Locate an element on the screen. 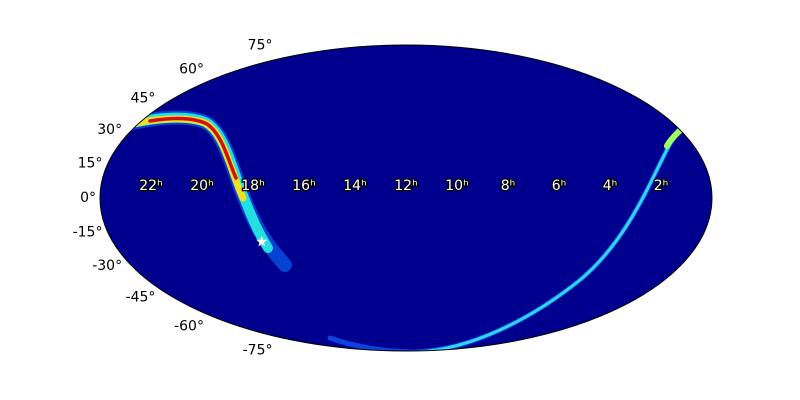 Image resolution: width=800 pixels, height=400 pixels. y-tick-label: 15° is located at coordinates (90, 164).